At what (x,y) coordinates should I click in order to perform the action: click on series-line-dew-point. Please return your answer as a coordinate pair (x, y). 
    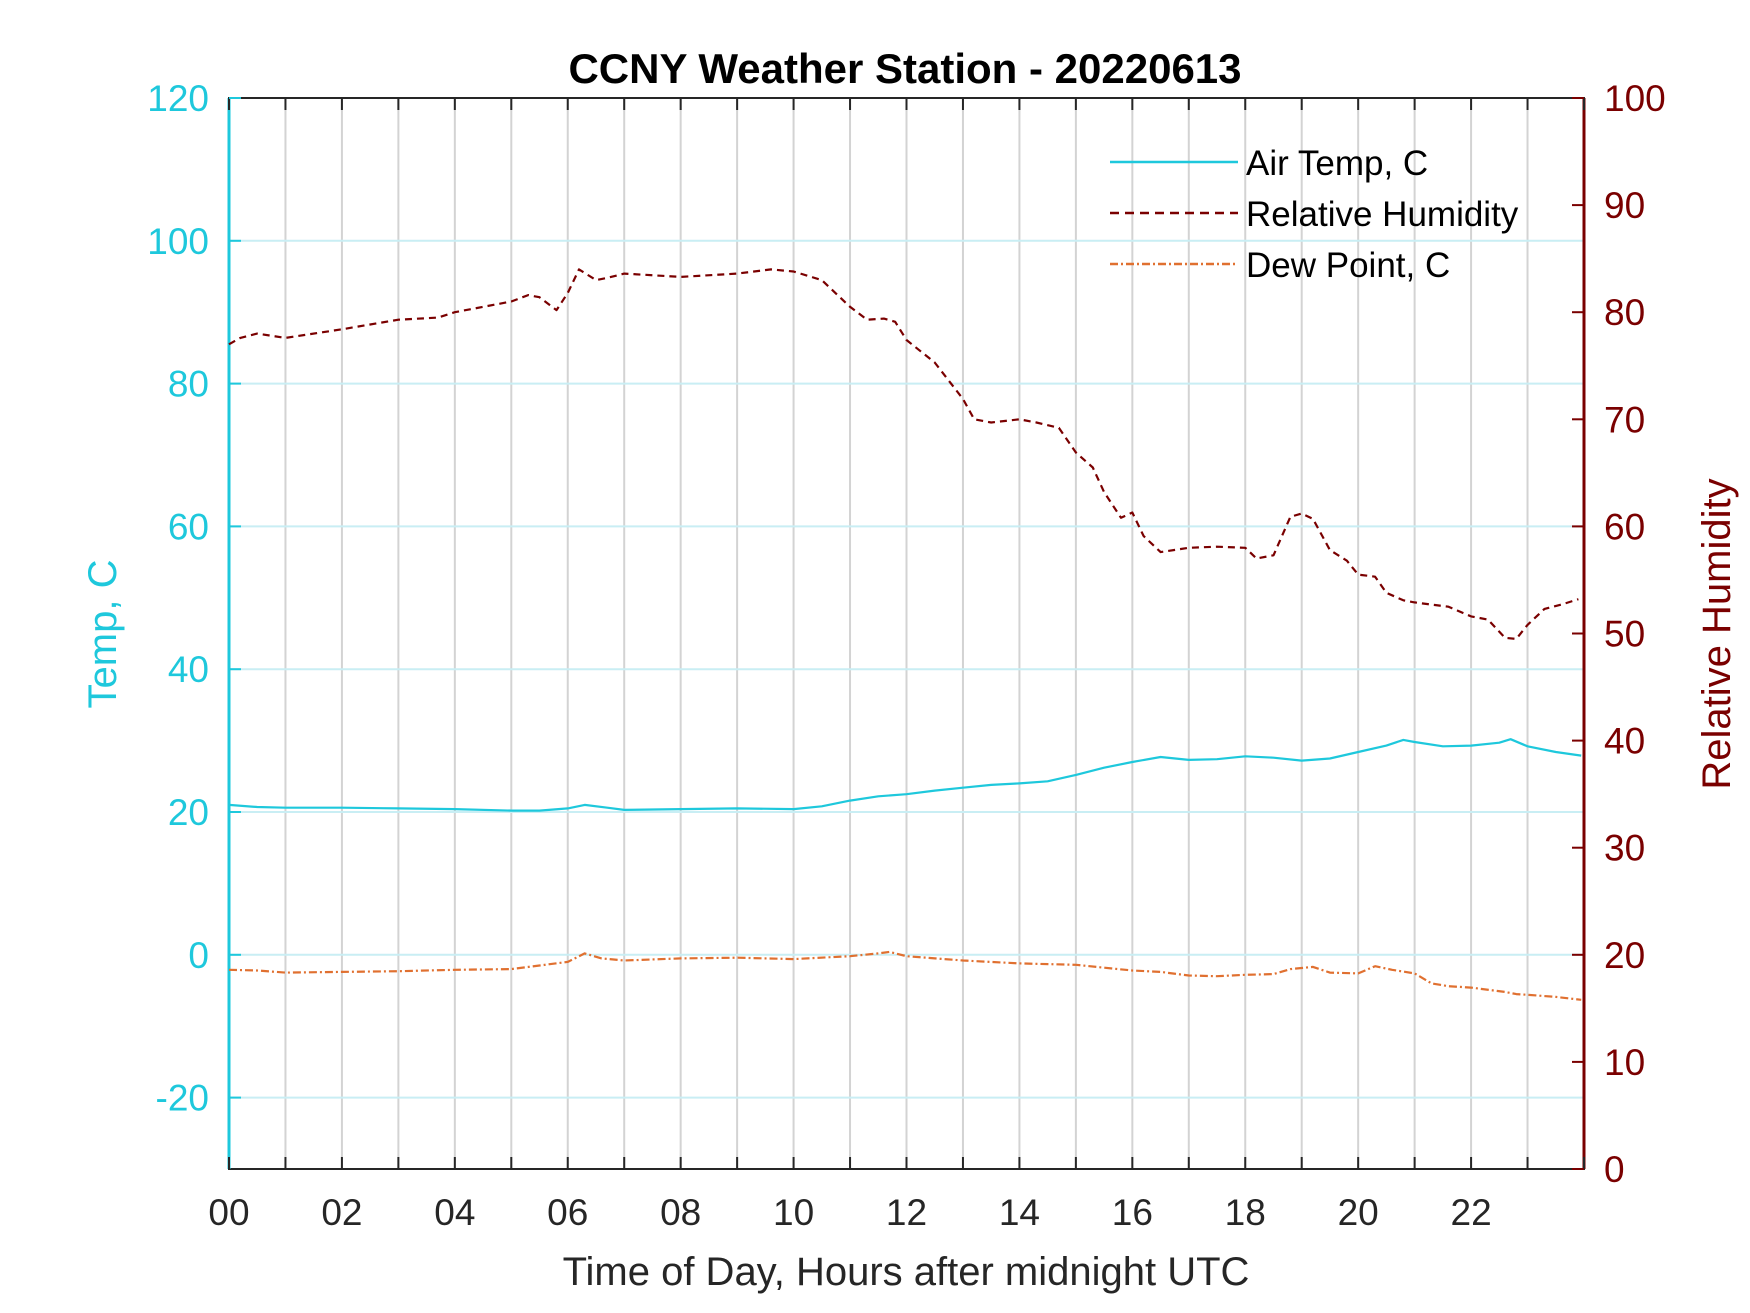
    Looking at the image, I should click on (905, 975).